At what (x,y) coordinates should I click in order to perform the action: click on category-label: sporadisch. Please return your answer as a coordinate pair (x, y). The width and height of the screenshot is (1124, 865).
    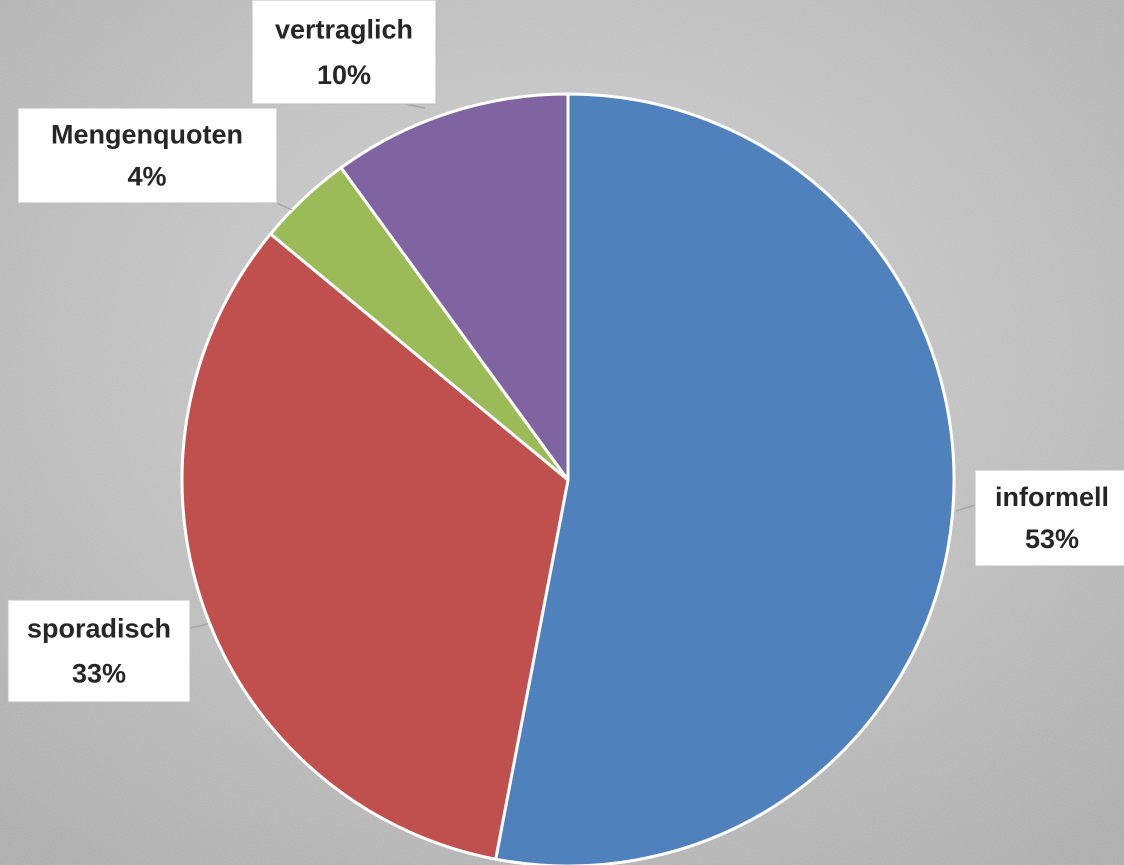
    Looking at the image, I should click on (99, 629).